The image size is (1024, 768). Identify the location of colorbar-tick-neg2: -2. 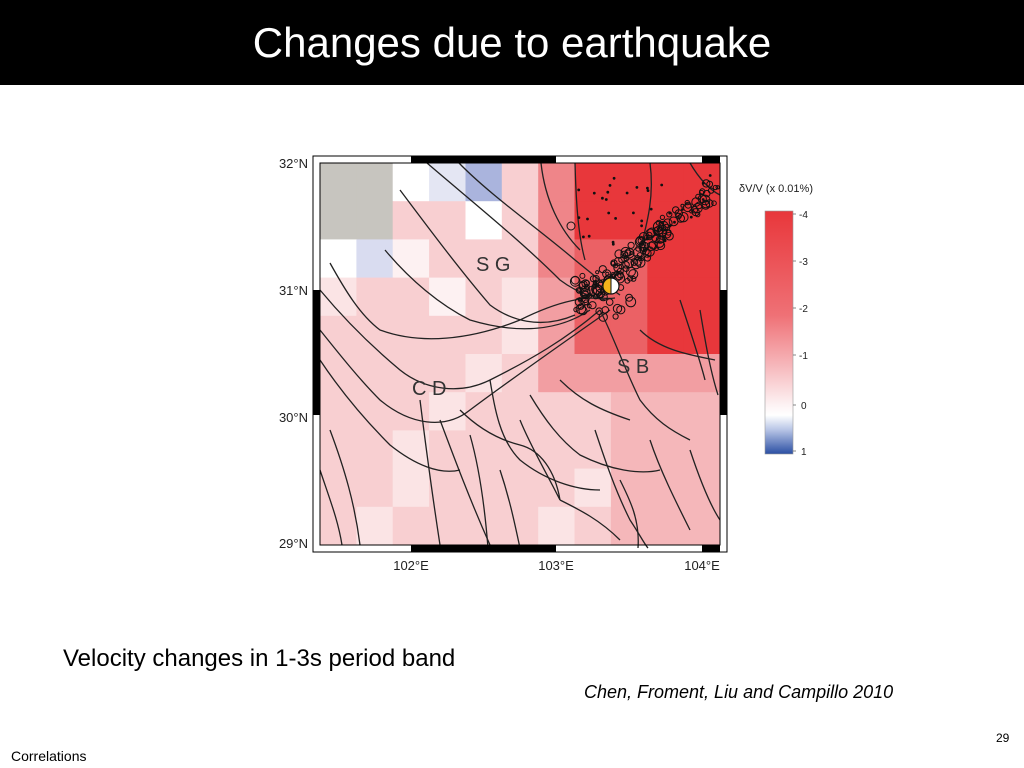
(803, 309).